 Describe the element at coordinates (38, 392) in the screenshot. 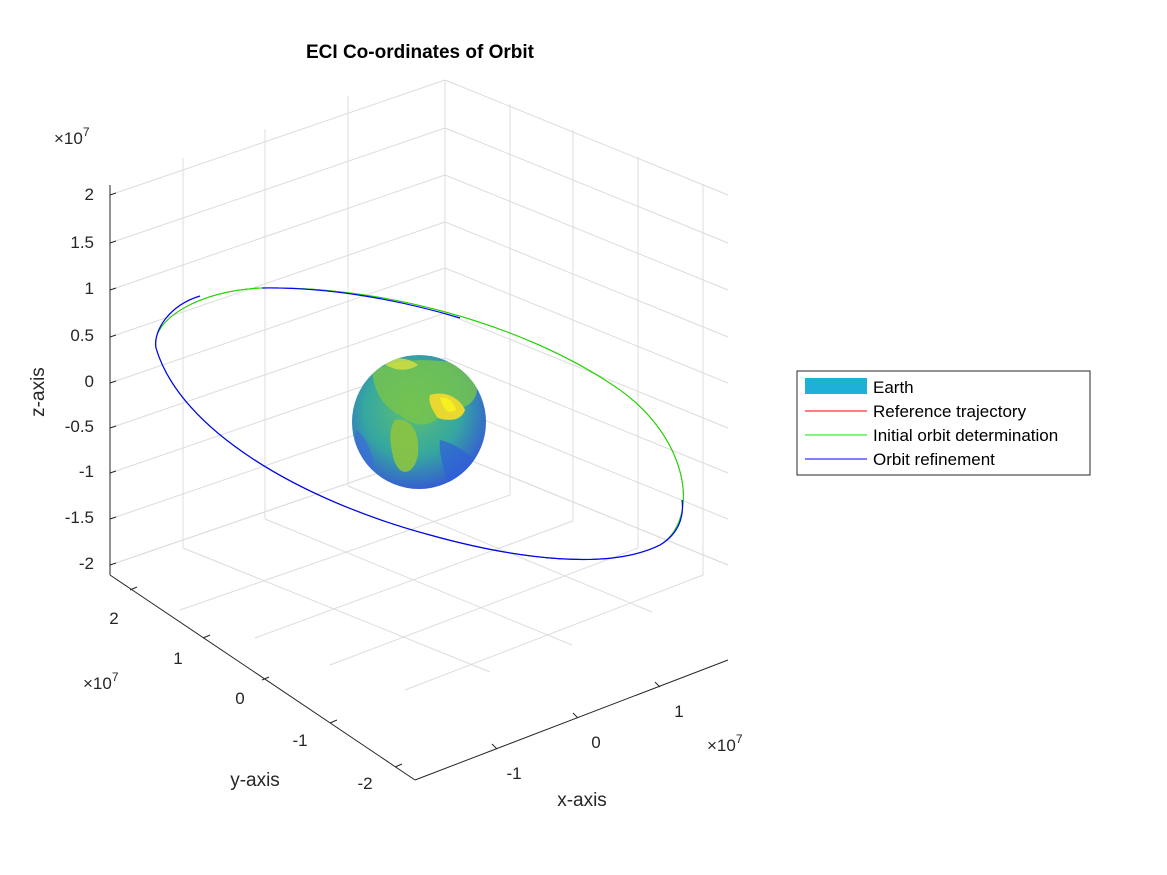

I see `z-axis-label: z-axis` at that location.